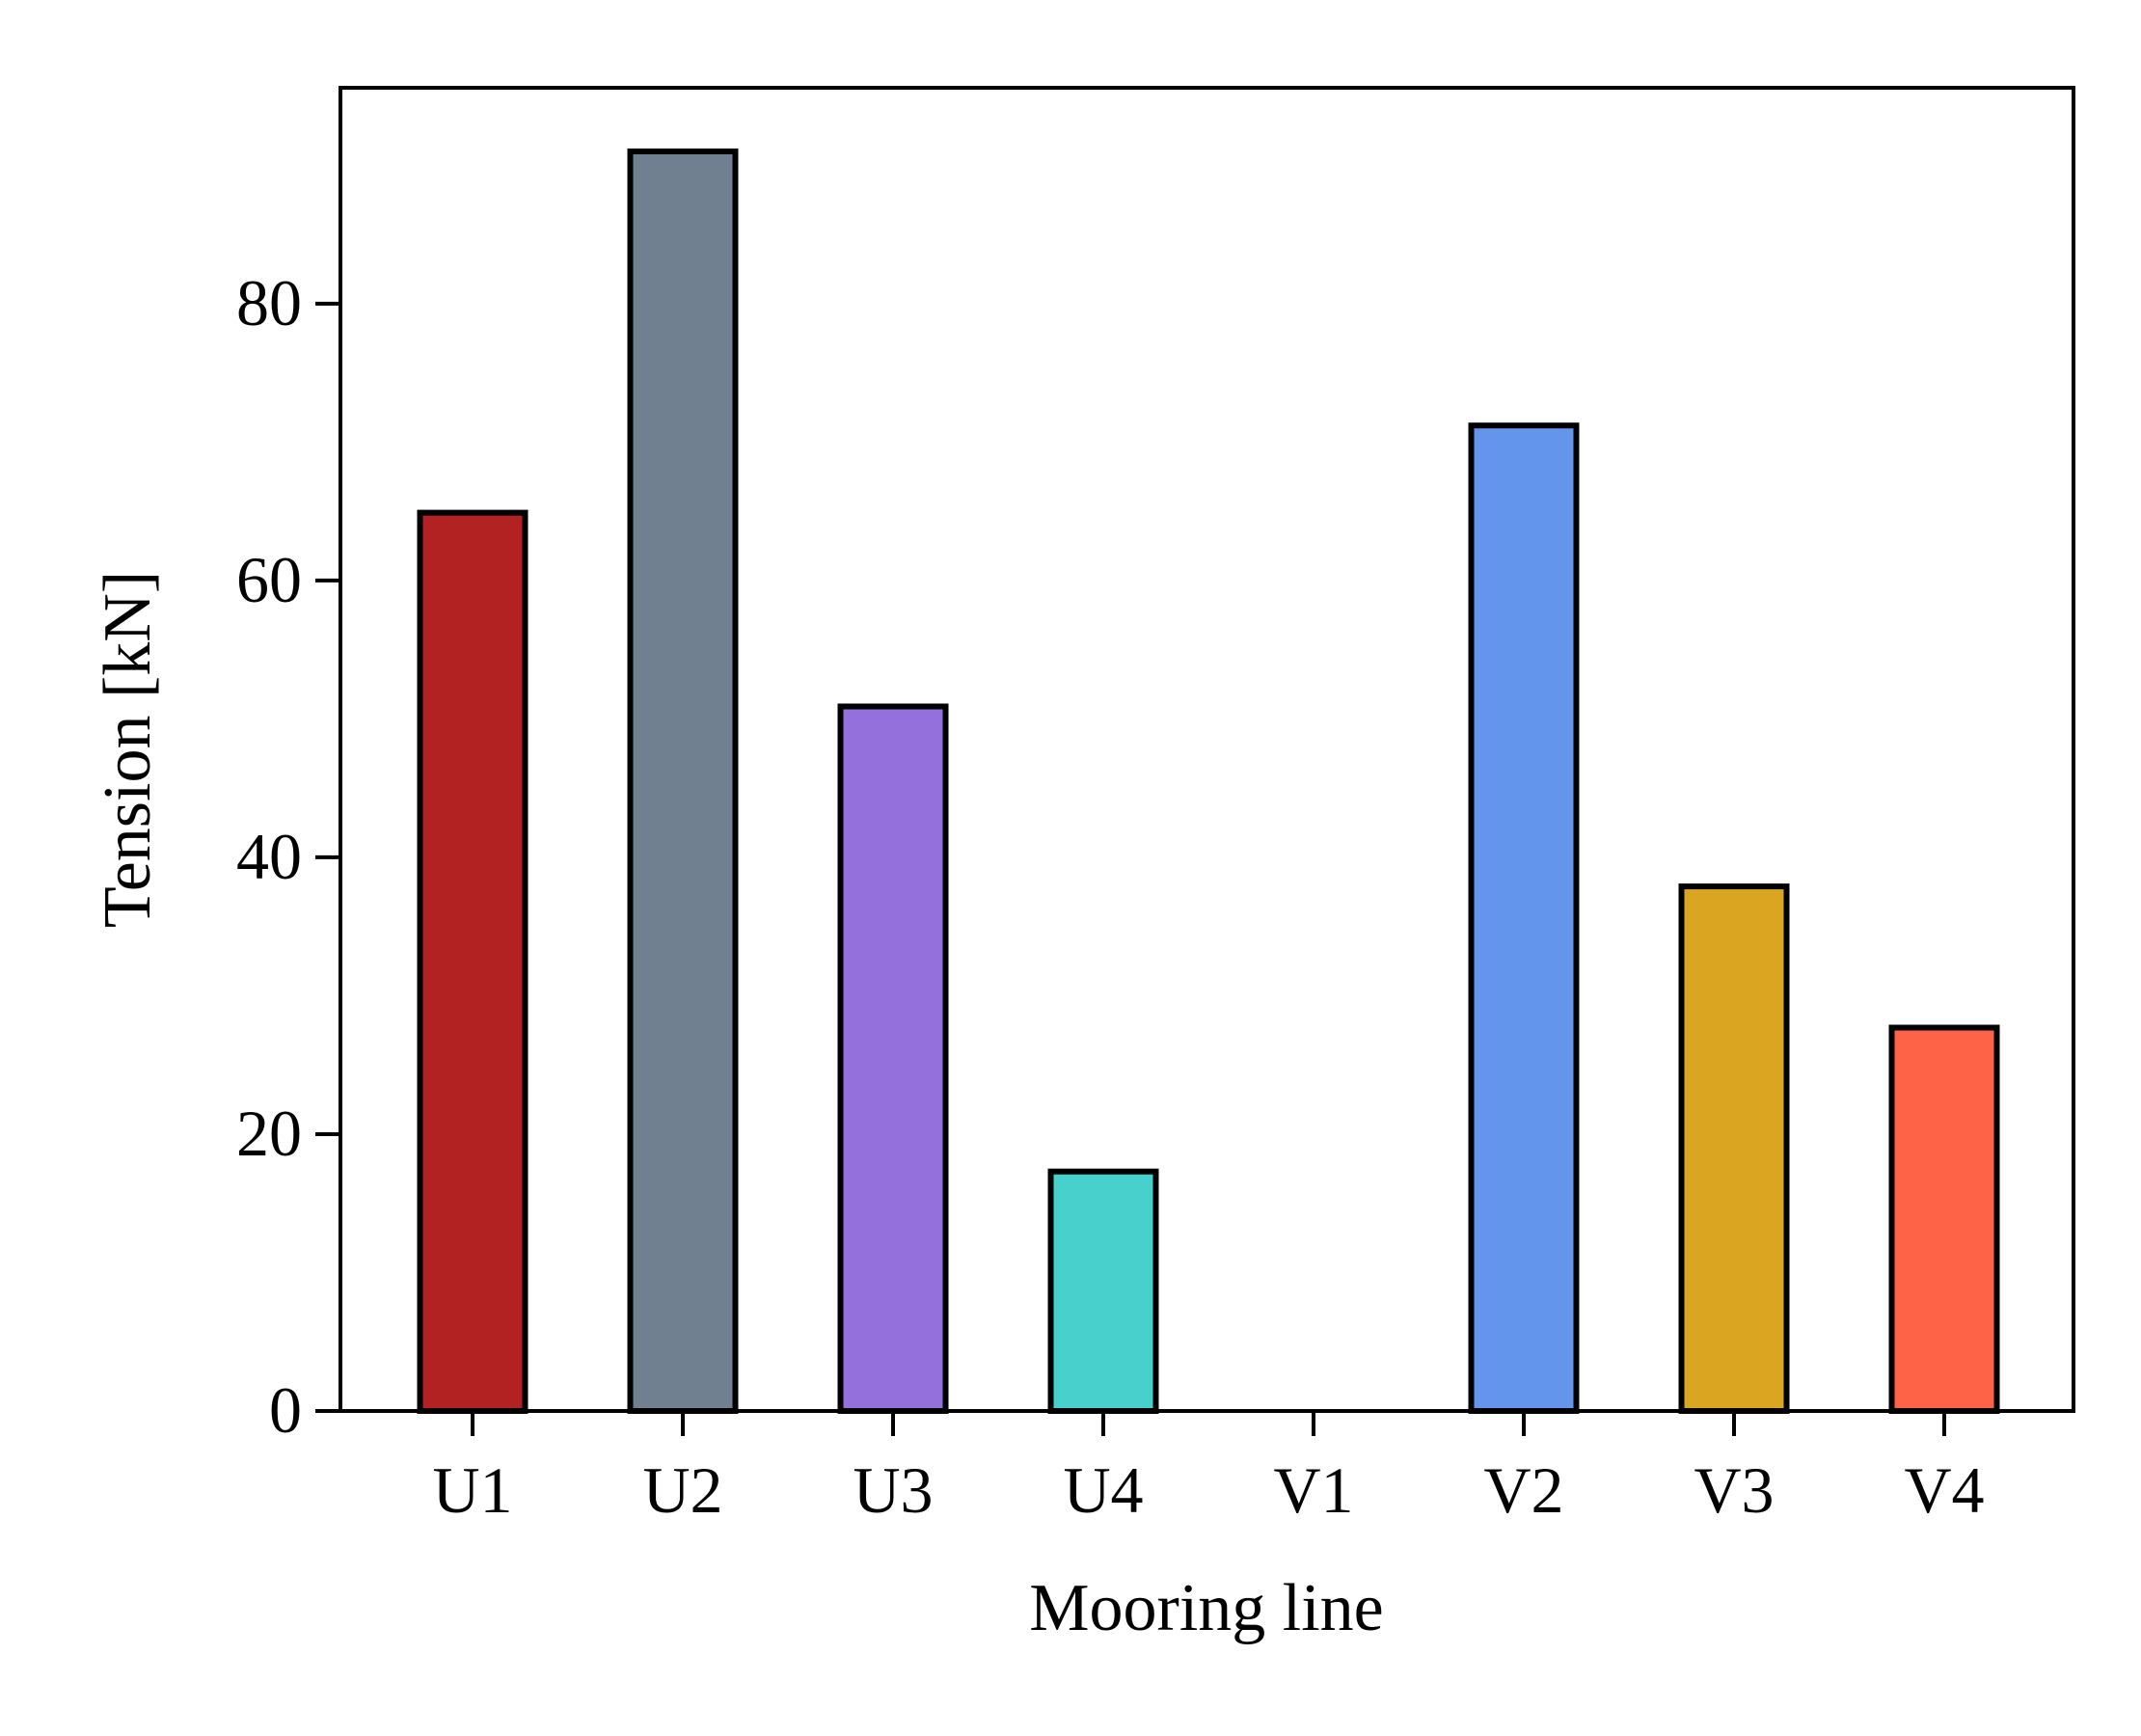 The image size is (2141, 1736). I want to click on x-tick-label-v4: V4, so click(1944, 1490).